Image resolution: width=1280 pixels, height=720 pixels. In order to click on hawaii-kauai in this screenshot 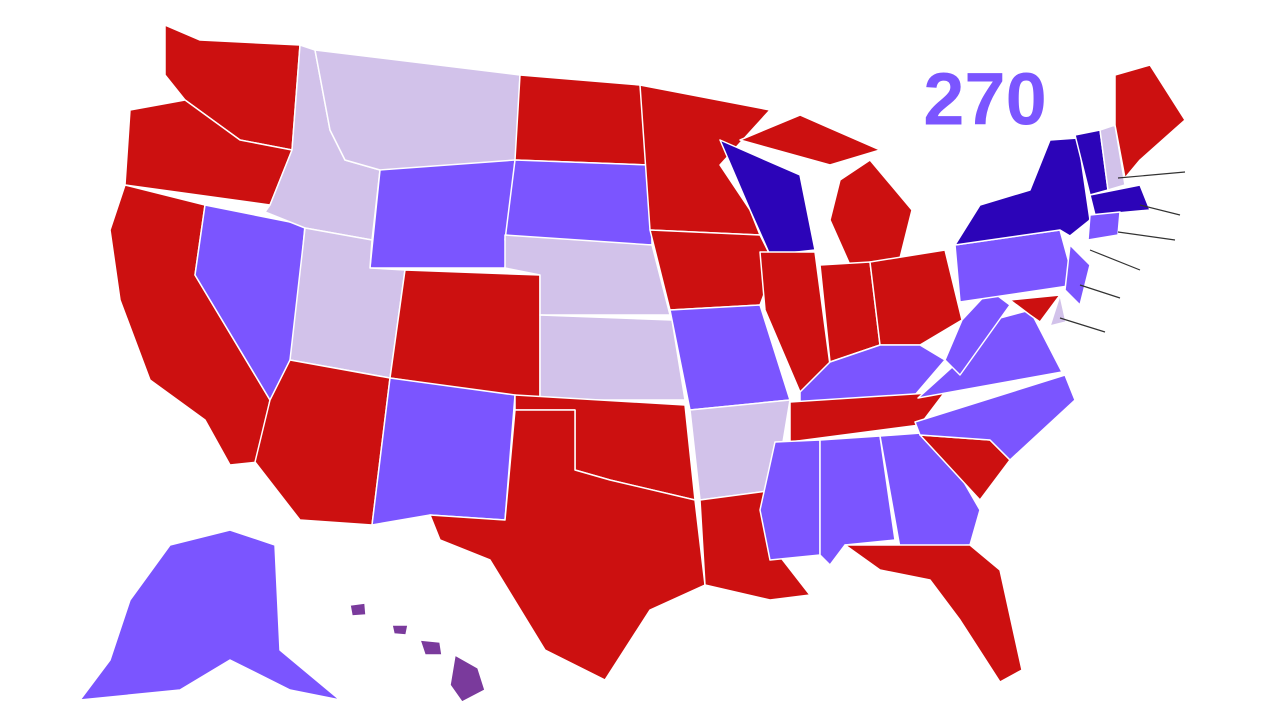, I will do `click(358, 609)`.